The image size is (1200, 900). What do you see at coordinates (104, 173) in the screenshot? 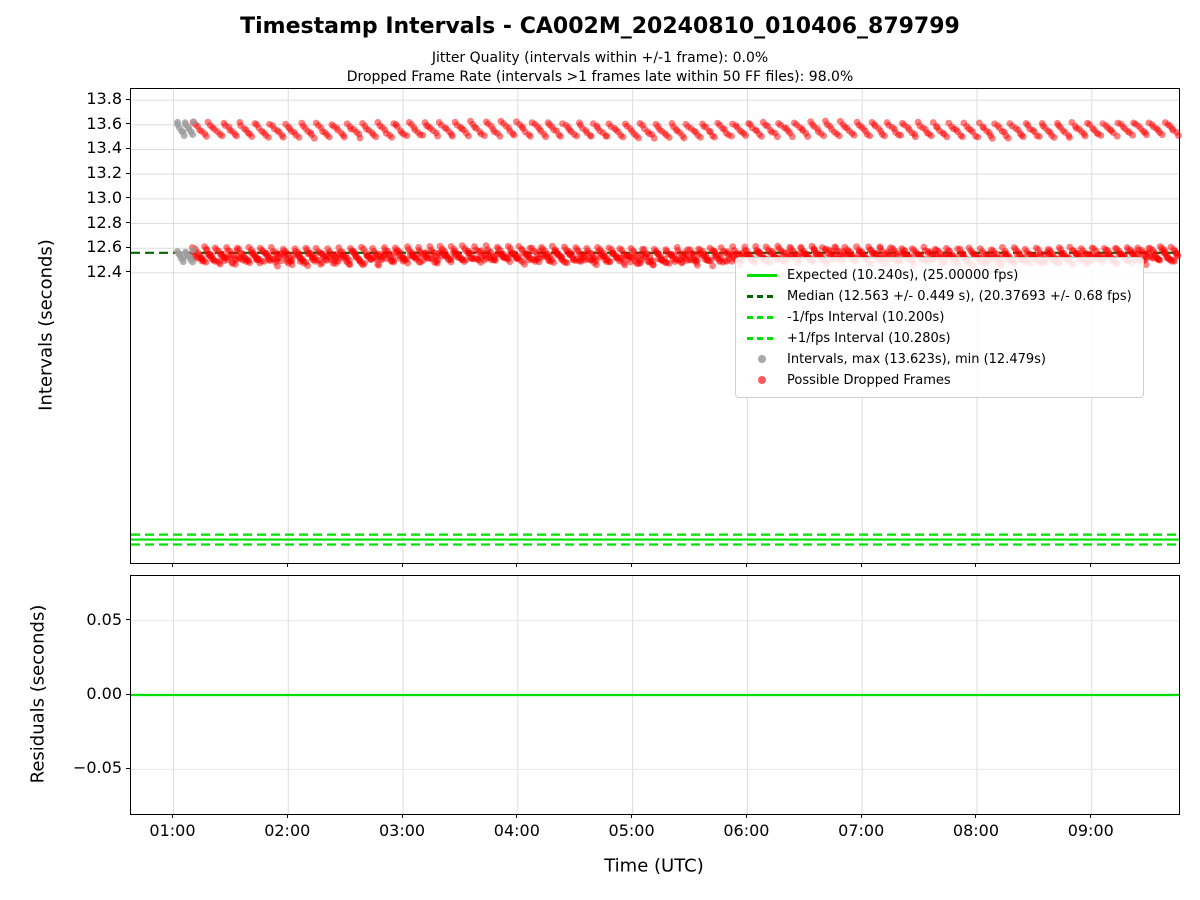
I see `y-tick-label: 13.2` at bounding box center [104, 173].